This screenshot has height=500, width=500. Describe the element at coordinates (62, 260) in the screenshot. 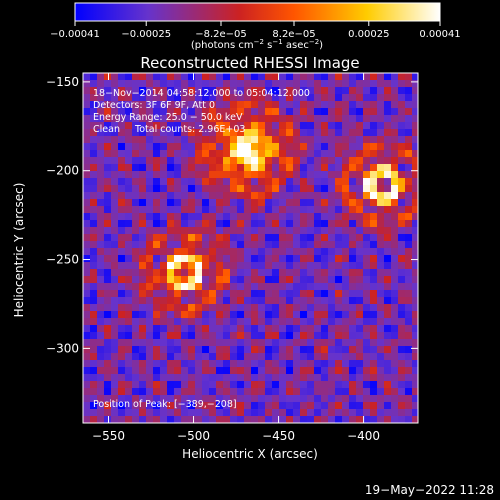

I see `y-tick-label: −250` at that location.